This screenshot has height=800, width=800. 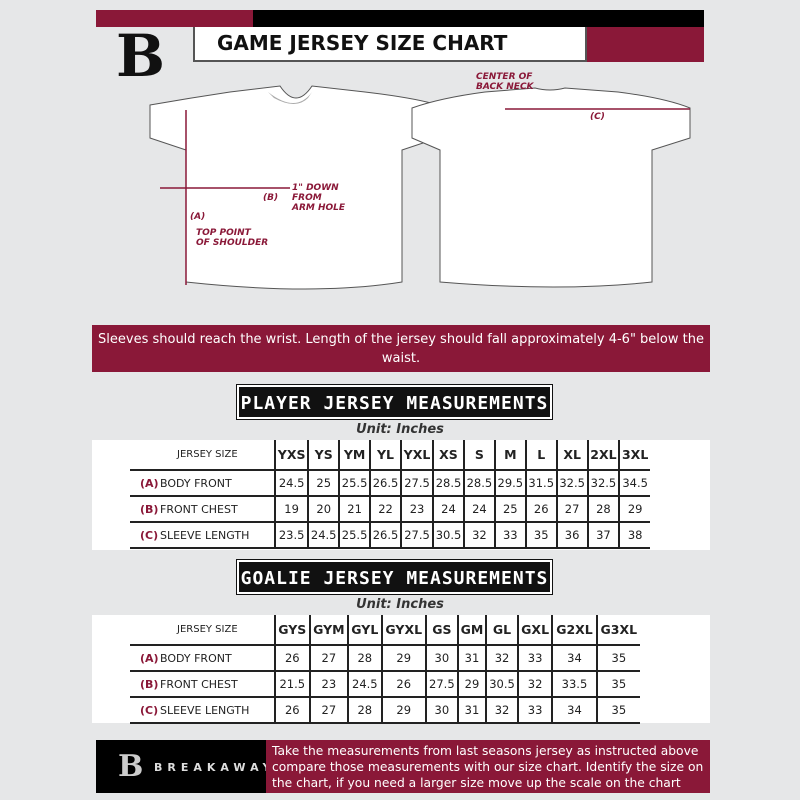 What do you see at coordinates (364, 630) in the screenshot?
I see `size-header: GYL` at bounding box center [364, 630].